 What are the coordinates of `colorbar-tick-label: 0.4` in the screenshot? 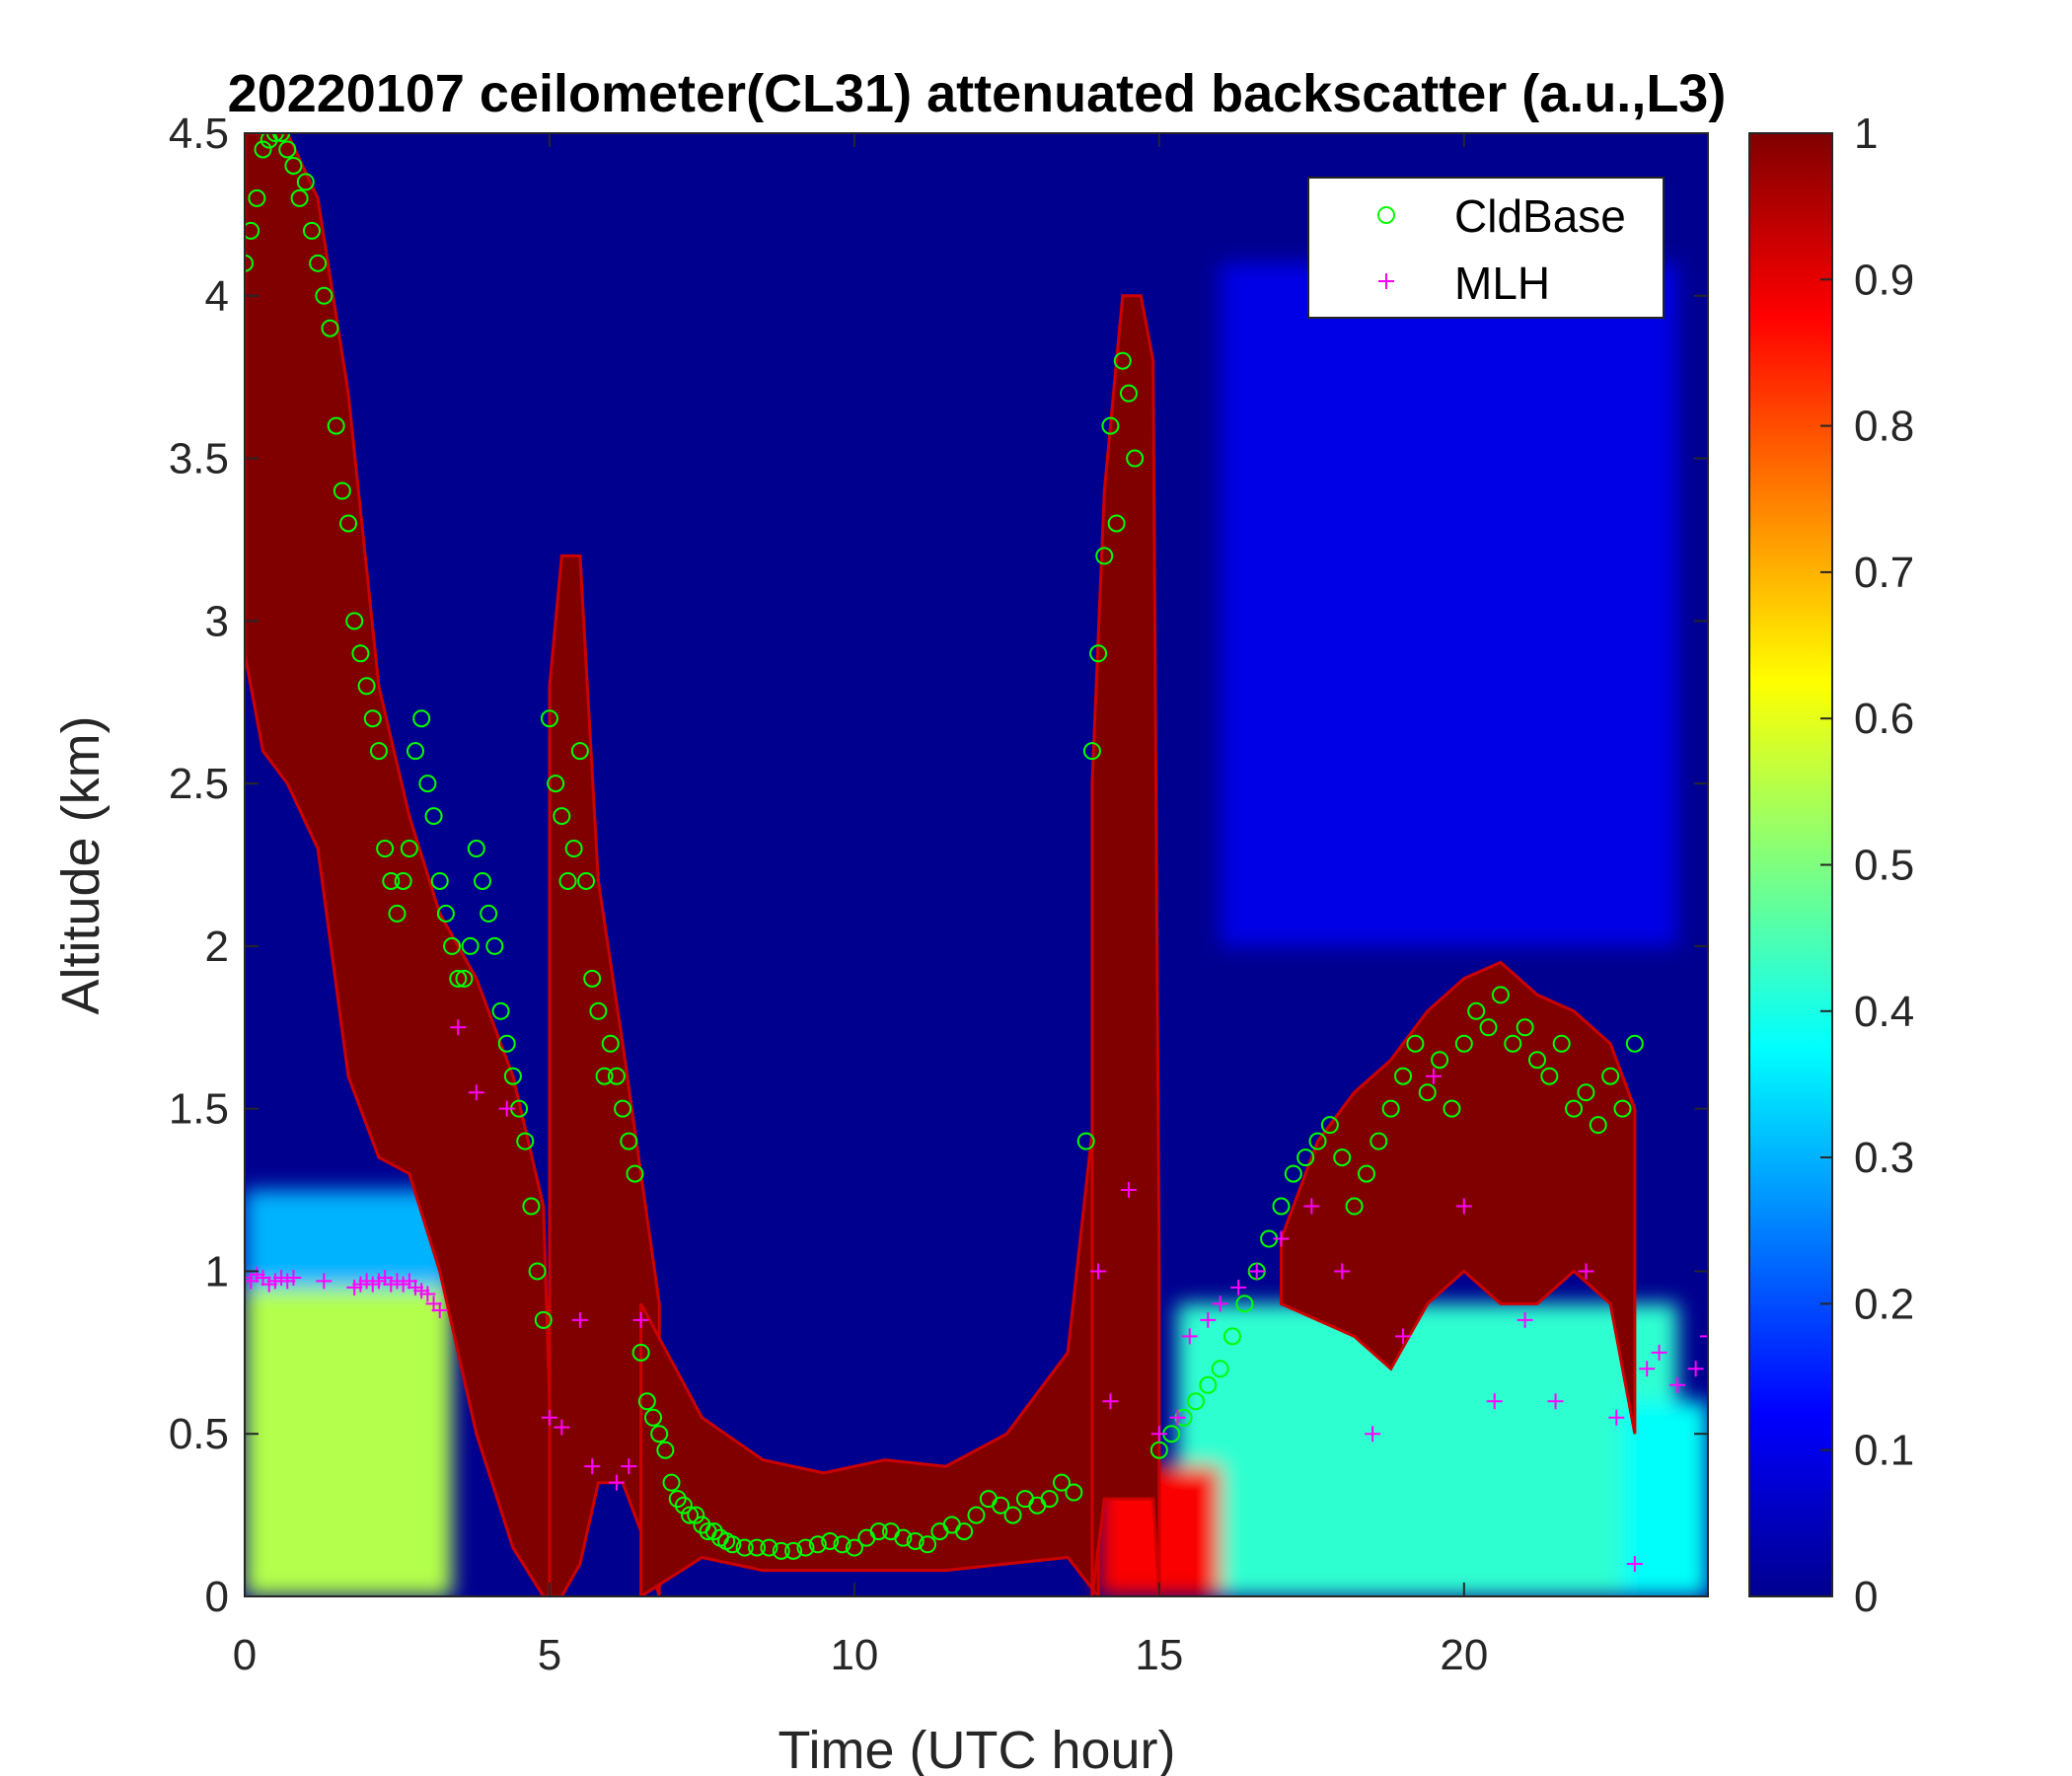 It's located at (1884, 1012).